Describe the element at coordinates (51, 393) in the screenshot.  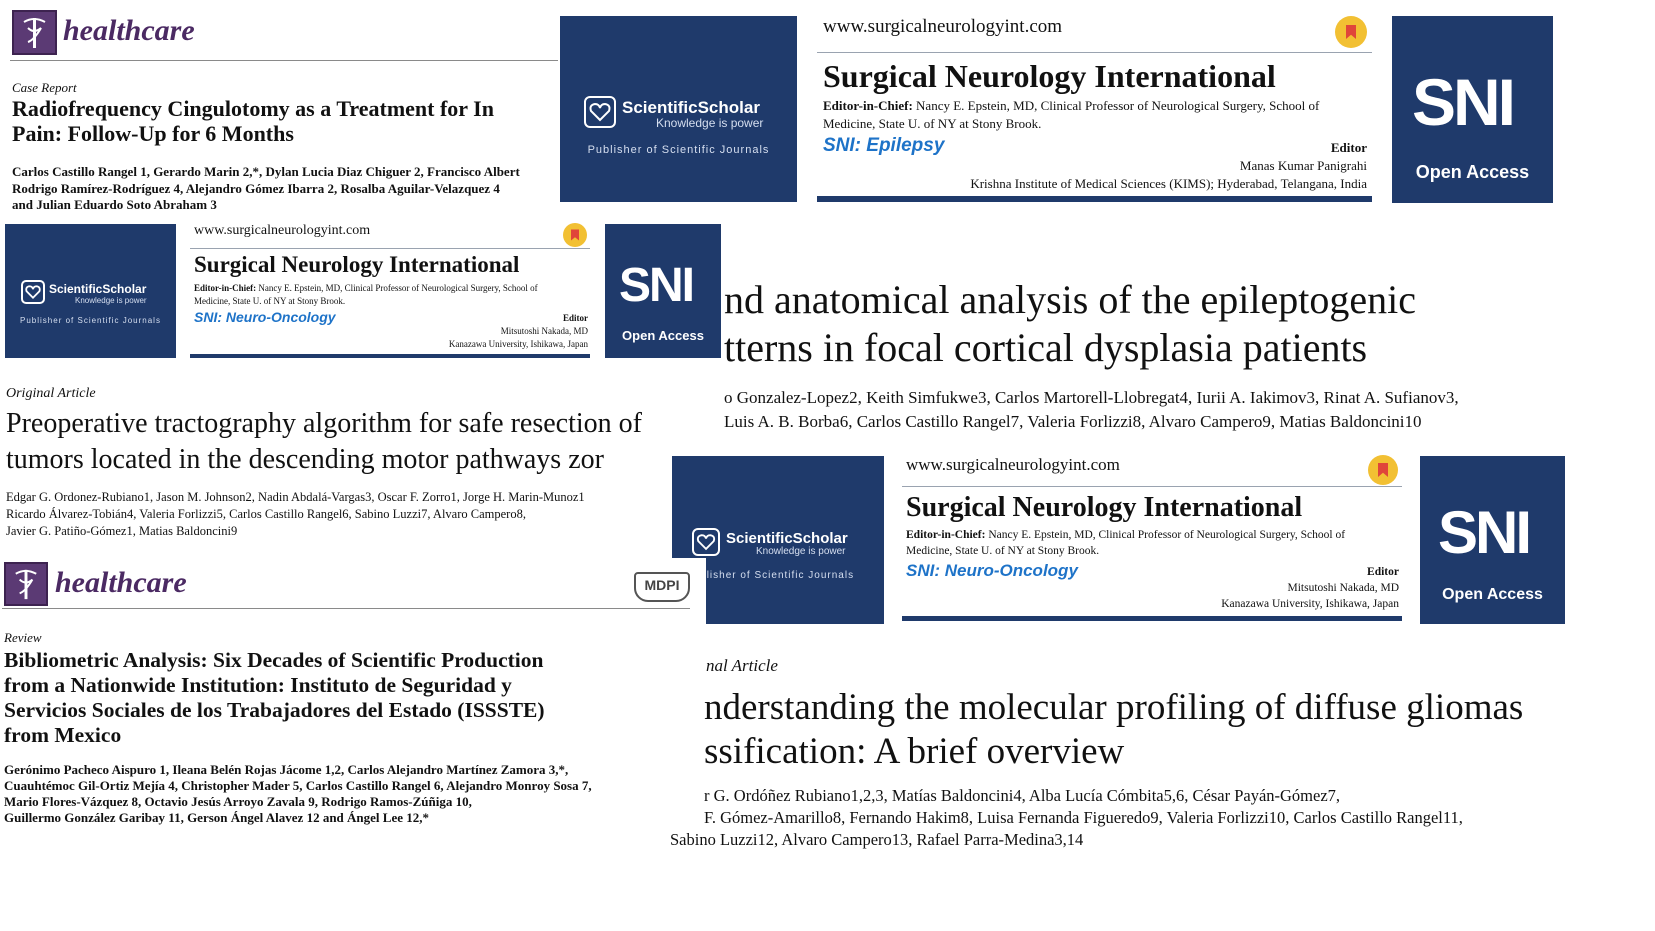
I see `article-type: Original Article` at that location.